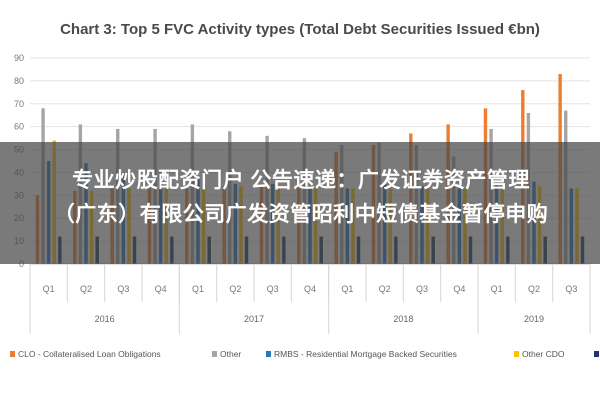  What do you see at coordinates (301, 214) in the screenshot?
I see `banner-line-2: （广东）有限公司广发资管昭利中短债基金暂停申购` at bounding box center [301, 214].